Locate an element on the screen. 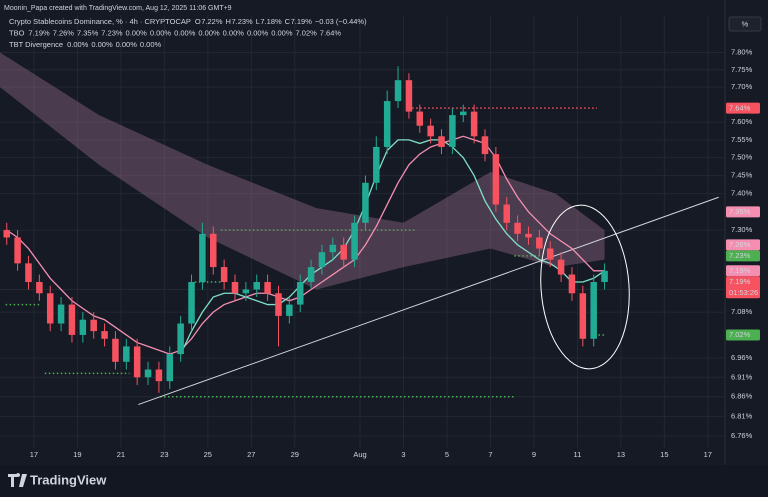  logo-text: TradingView is located at coordinates (68, 479).